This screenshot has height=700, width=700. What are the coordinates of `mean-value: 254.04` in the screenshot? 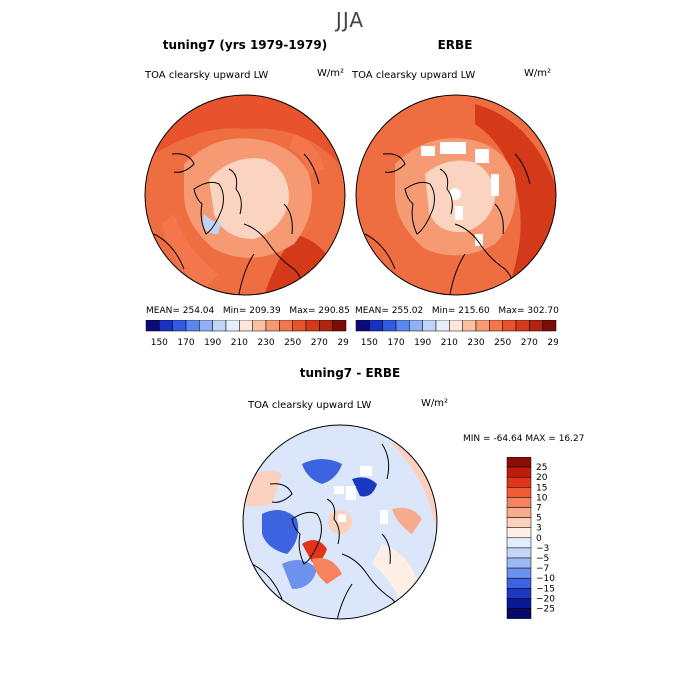 It's located at (198, 311).